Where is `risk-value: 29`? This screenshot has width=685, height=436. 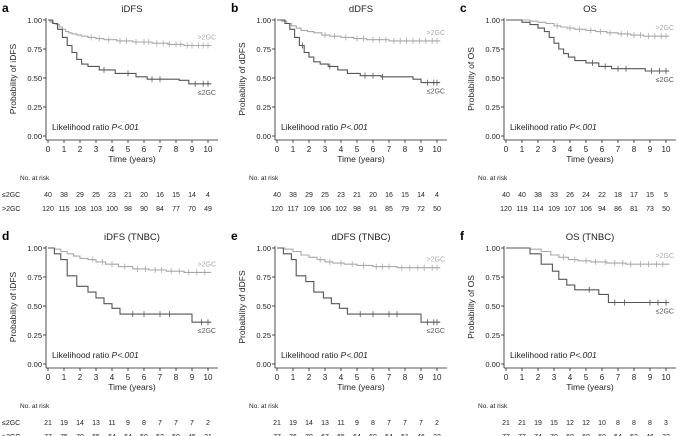 risk-value: 29 is located at coordinates (309, 195).